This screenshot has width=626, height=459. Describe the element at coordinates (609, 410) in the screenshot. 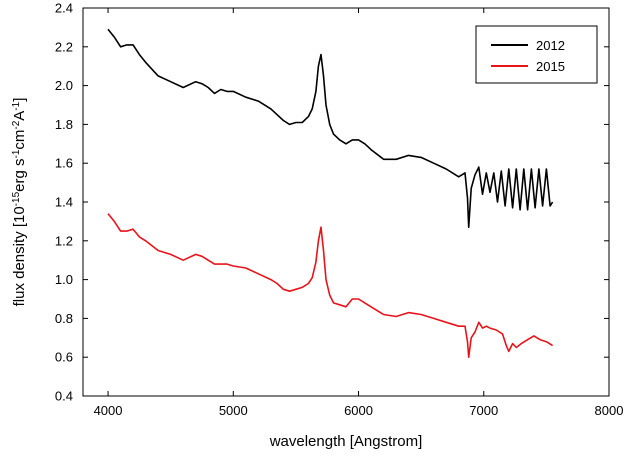

I see `x-tick-label: 8000` at that location.